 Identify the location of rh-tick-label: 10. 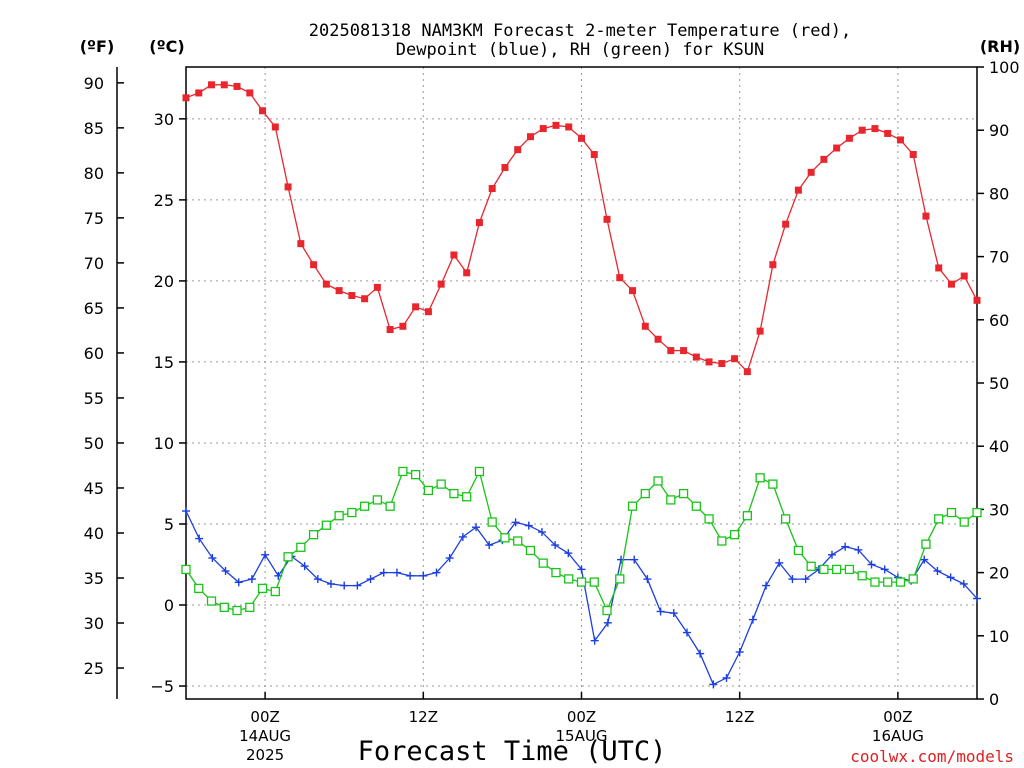
(999, 636).